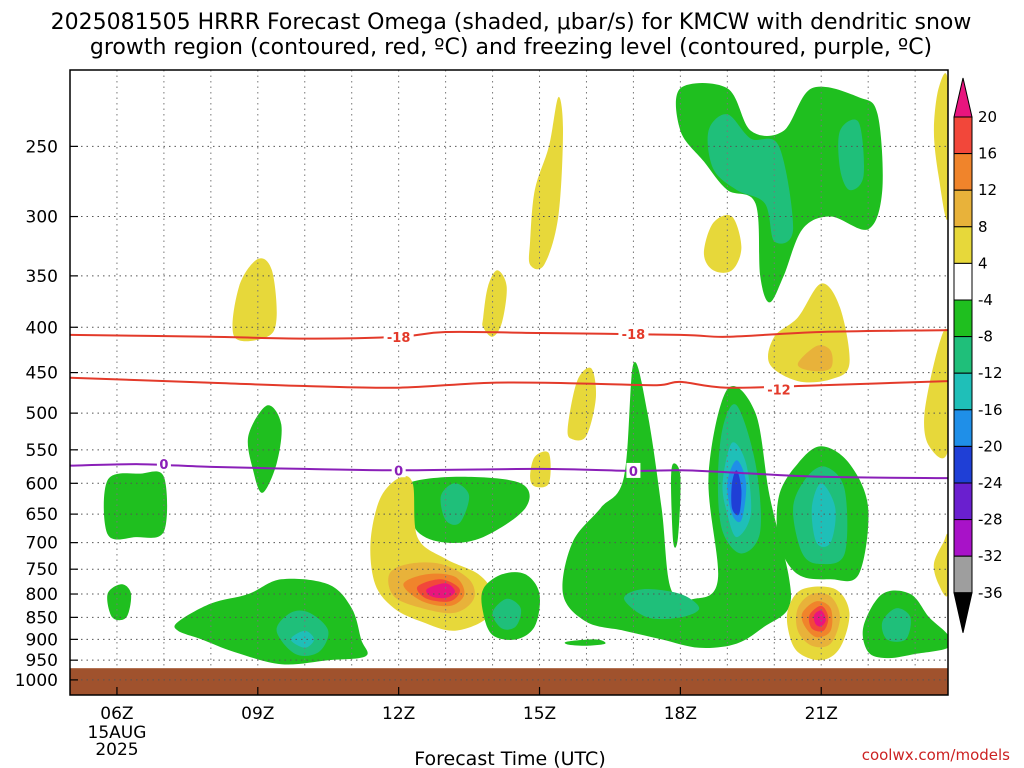 The height and width of the screenshot is (768, 1024). I want to click on colorbar-label-9: -20, so click(990, 446).